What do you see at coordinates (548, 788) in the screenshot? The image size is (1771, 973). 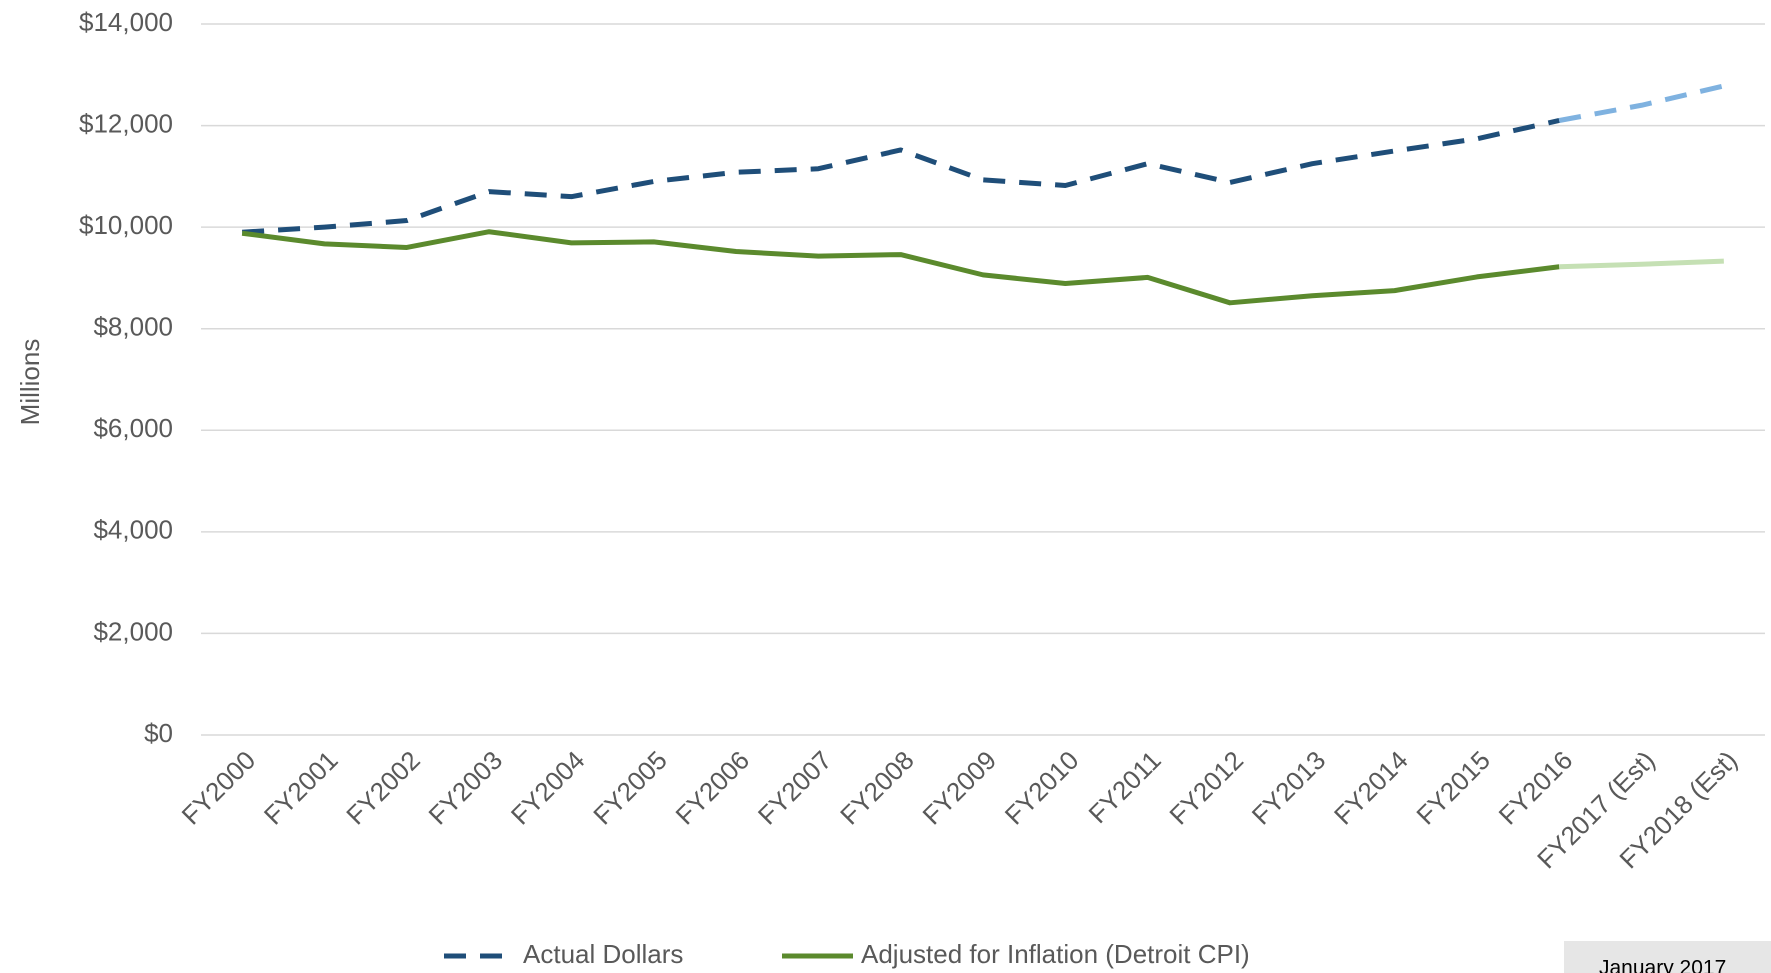 I see `x-tick-label: FY2004` at bounding box center [548, 788].